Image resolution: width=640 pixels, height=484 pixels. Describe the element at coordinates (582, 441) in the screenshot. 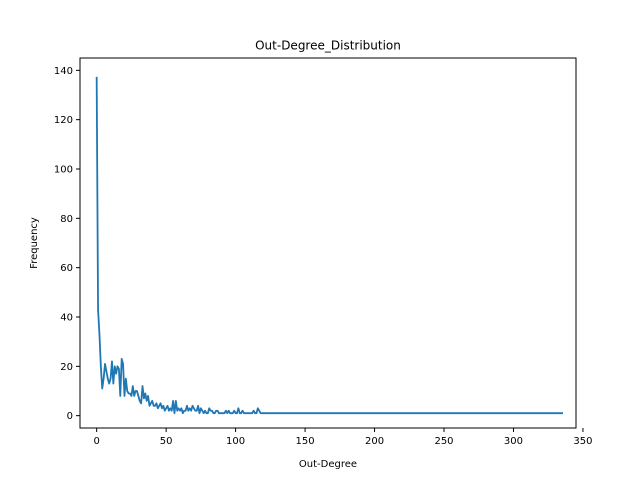

I see `x-tick-label: 350` at that location.